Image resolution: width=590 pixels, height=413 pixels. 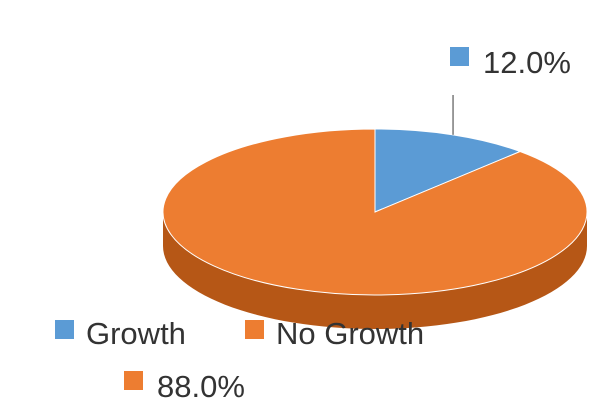 What do you see at coordinates (239, 333) in the screenshot?
I see `legend: Growth No Growth` at bounding box center [239, 333].